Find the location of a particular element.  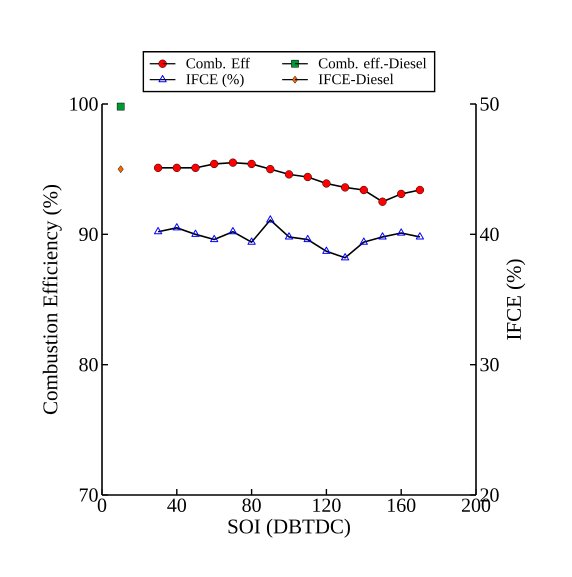

legend-label: IFCE (%) is located at coordinates (215, 81).